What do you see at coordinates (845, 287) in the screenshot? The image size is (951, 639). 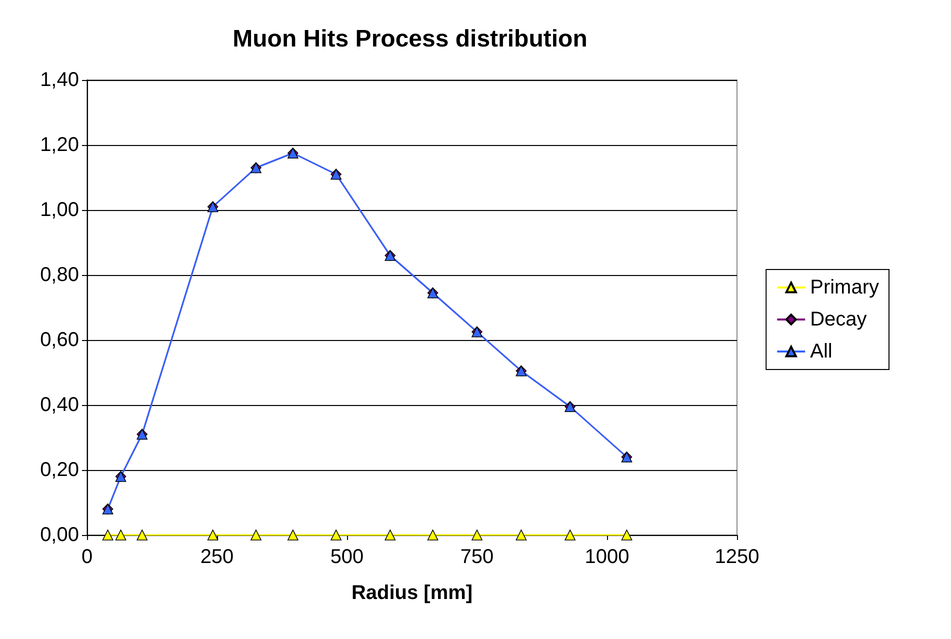 I see `legend-label: Primary` at bounding box center [845, 287].